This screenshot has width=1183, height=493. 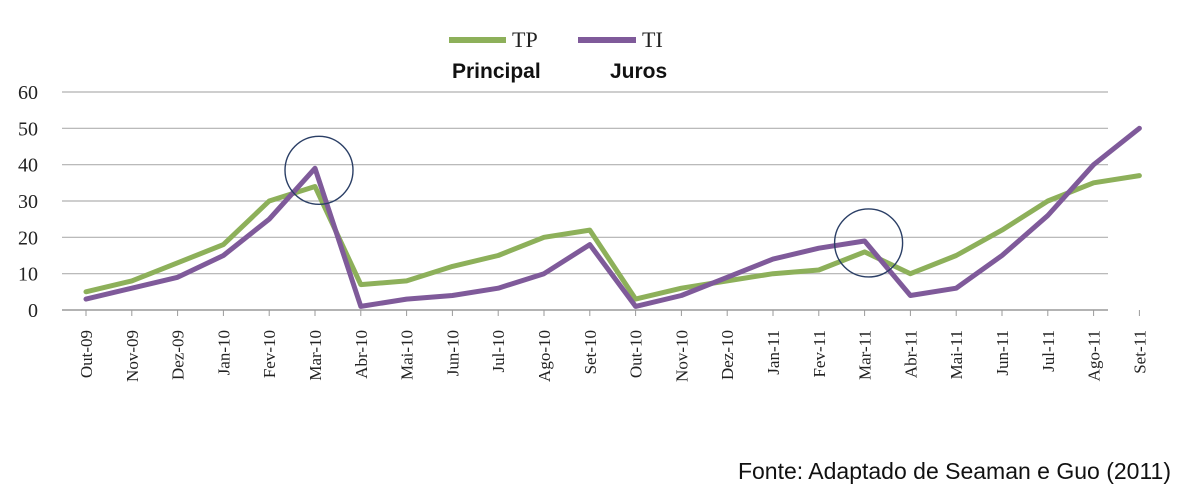 What do you see at coordinates (910, 354) in the screenshot?
I see `x-tick-label: Abr-11` at bounding box center [910, 354].